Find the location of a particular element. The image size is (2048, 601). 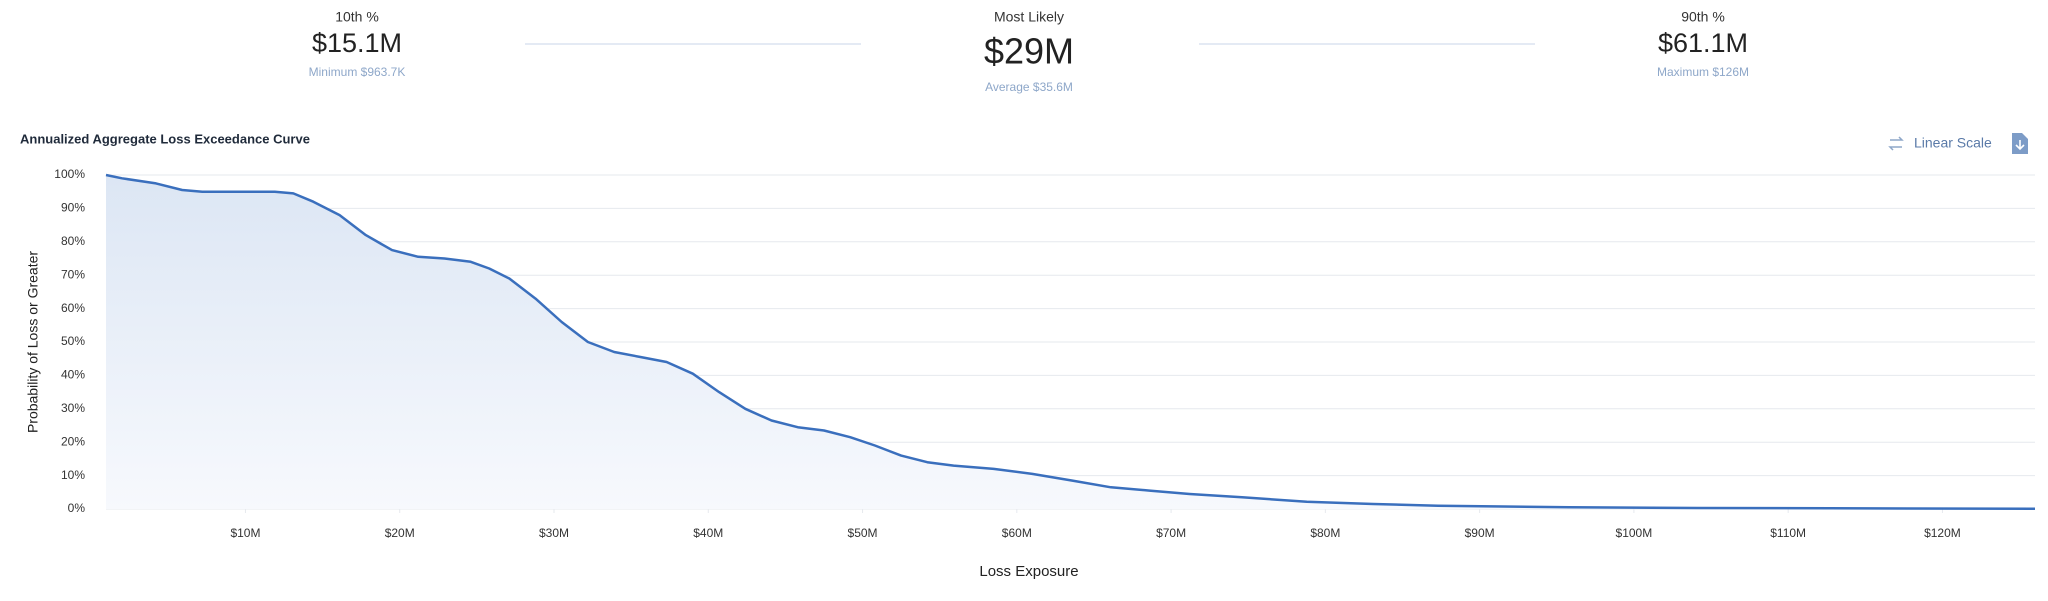

x-tick-label: $60M is located at coordinates (1017, 533).